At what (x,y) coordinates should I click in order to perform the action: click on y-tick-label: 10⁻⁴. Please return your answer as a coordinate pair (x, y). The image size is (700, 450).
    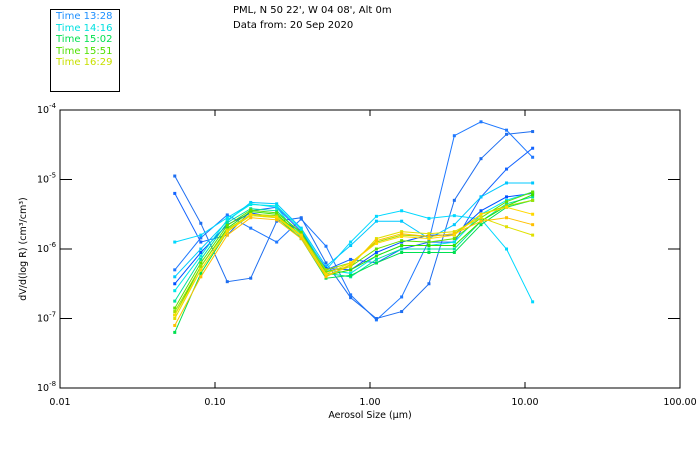
    Looking at the image, I should click on (47, 109).